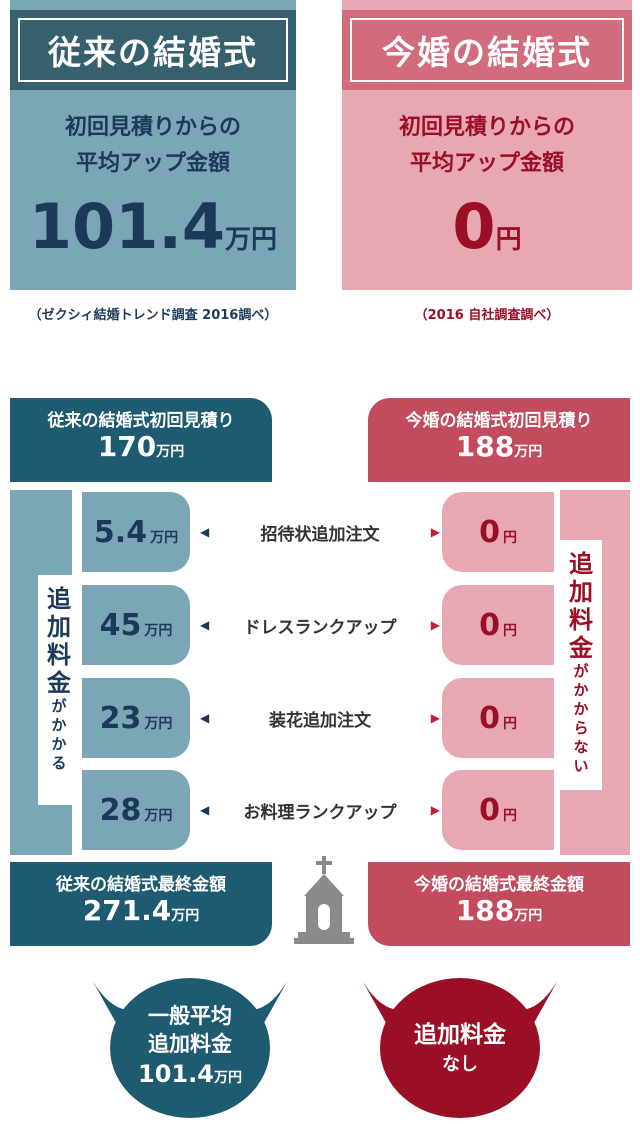 The image size is (640, 1124). What do you see at coordinates (136, 532) in the screenshot?
I see `traditional-extra-cost-tile: 5.4 万円` at bounding box center [136, 532].